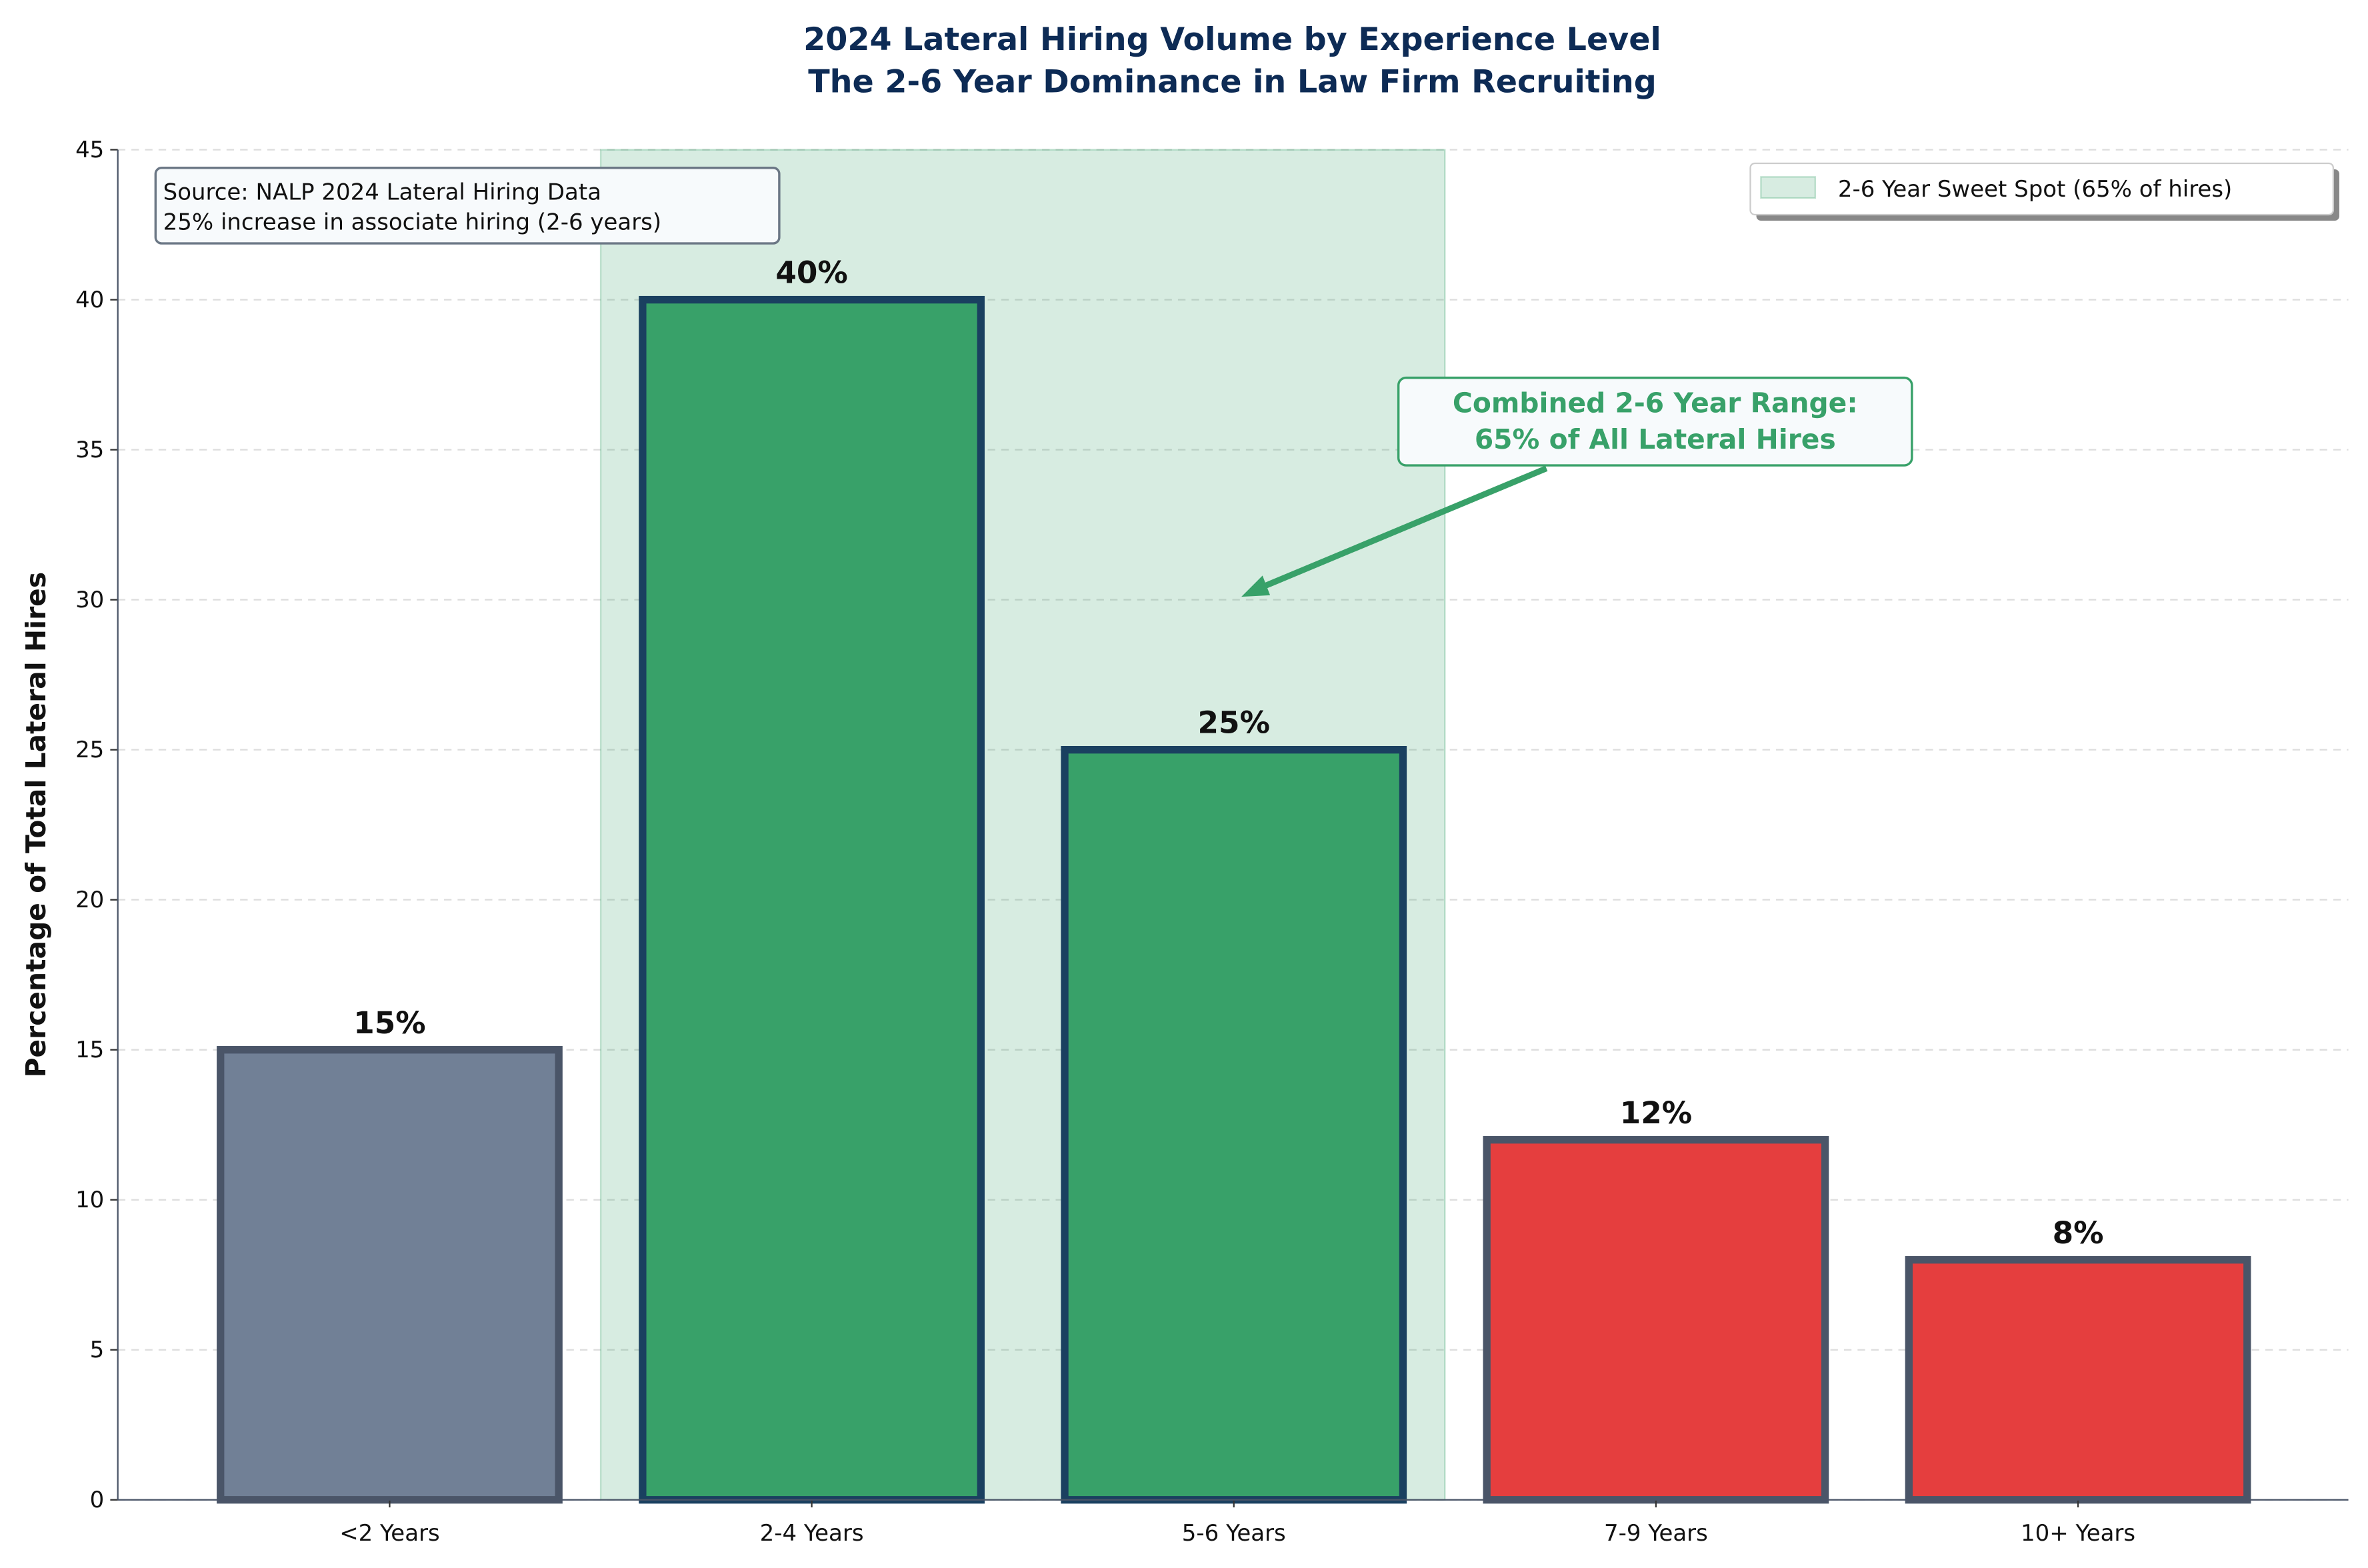  Describe the element at coordinates (89, 300) in the screenshot. I see `y-tick-label: 40` at that location.